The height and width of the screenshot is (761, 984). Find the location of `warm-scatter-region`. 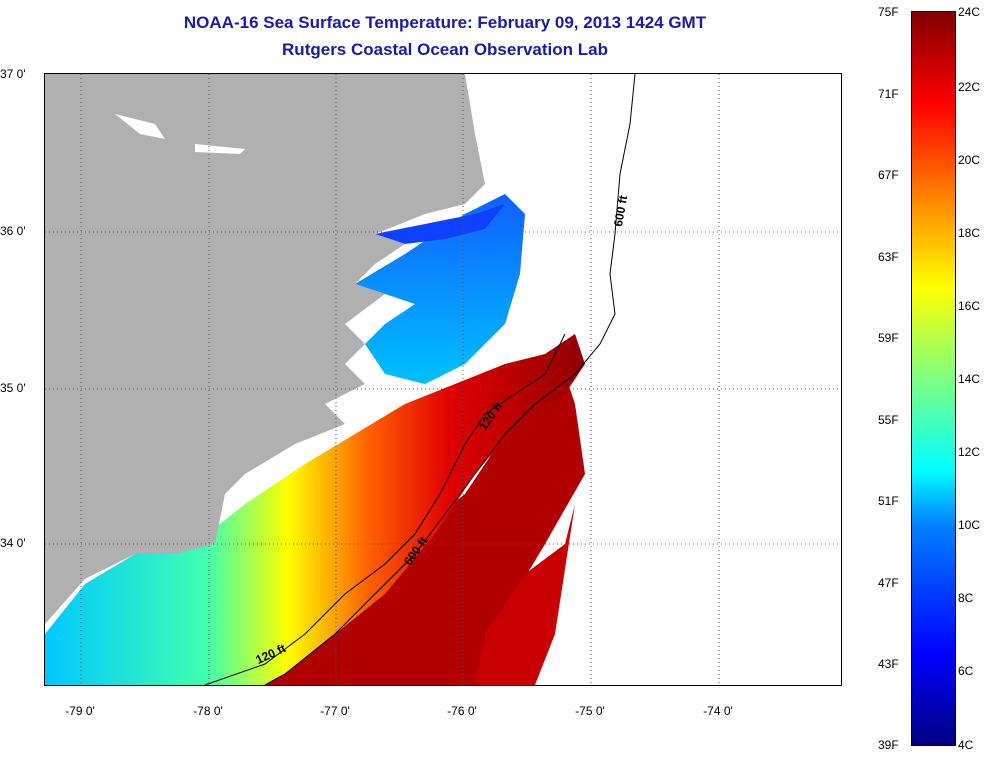

warm-scatter-region is located at coordinates (525, 594).